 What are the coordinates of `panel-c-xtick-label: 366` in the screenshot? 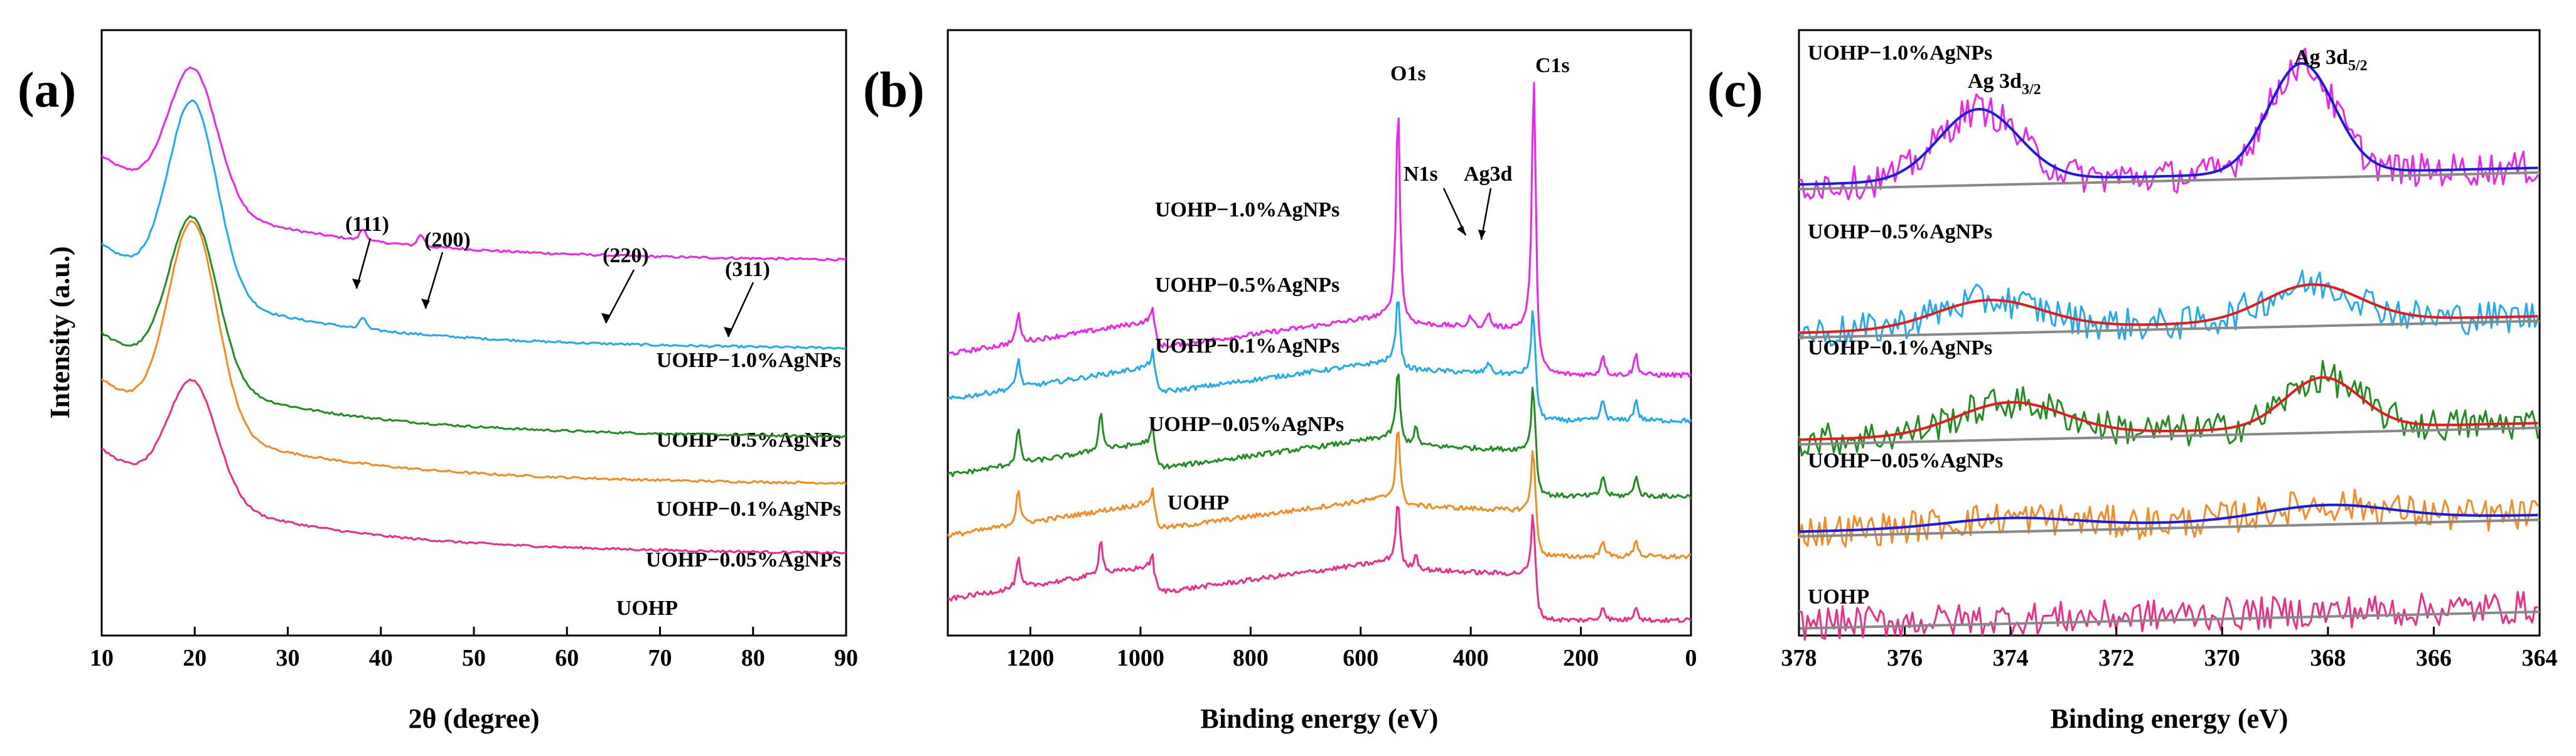 It's located at (2434, 658).